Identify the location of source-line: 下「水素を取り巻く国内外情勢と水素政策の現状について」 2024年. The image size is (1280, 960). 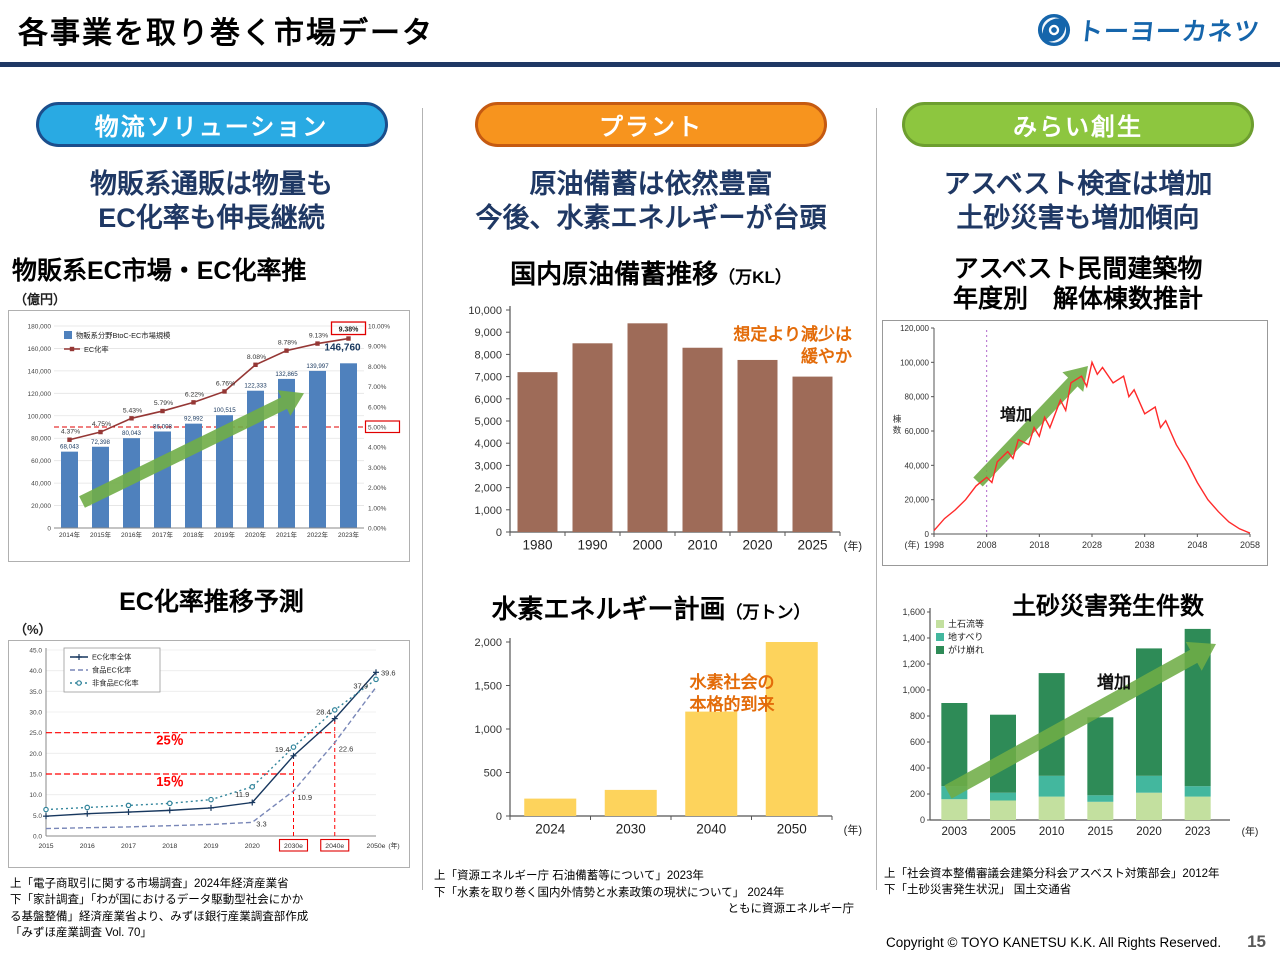
(609, 892).